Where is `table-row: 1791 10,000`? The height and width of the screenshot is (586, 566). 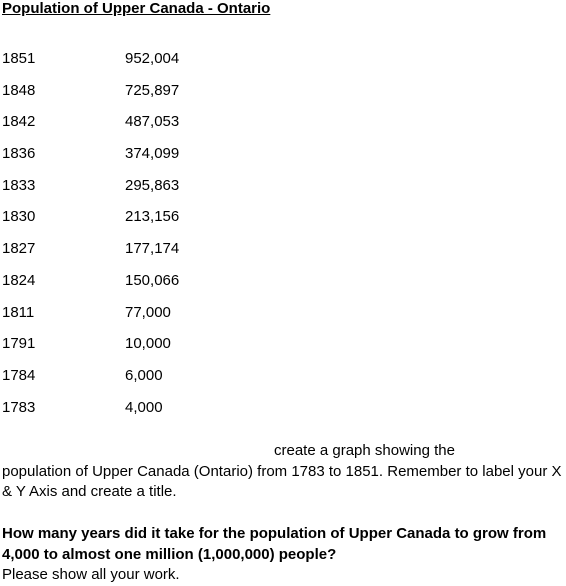 table-row: 1791 10,000 is located at coordinates (152, 351).